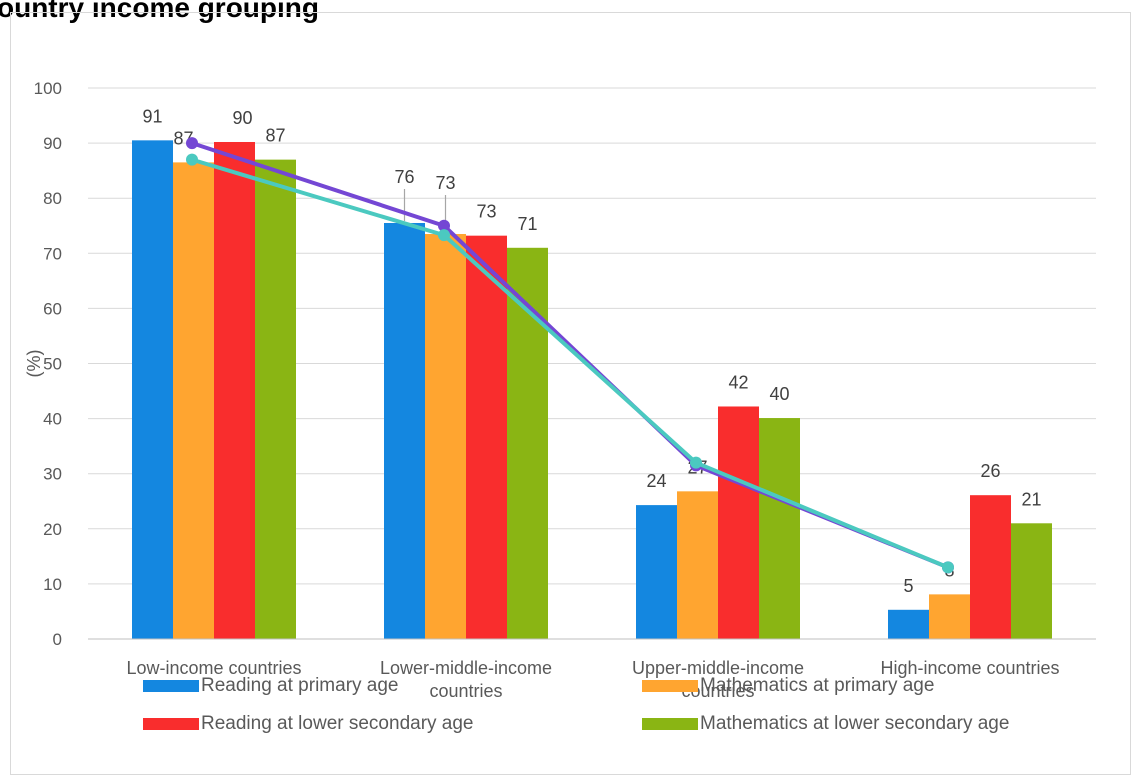 The image size is (1133, 776). Describe the element at coordinates (52, 364) in the screenshot. I see `y-tick-label: 50` at that location.